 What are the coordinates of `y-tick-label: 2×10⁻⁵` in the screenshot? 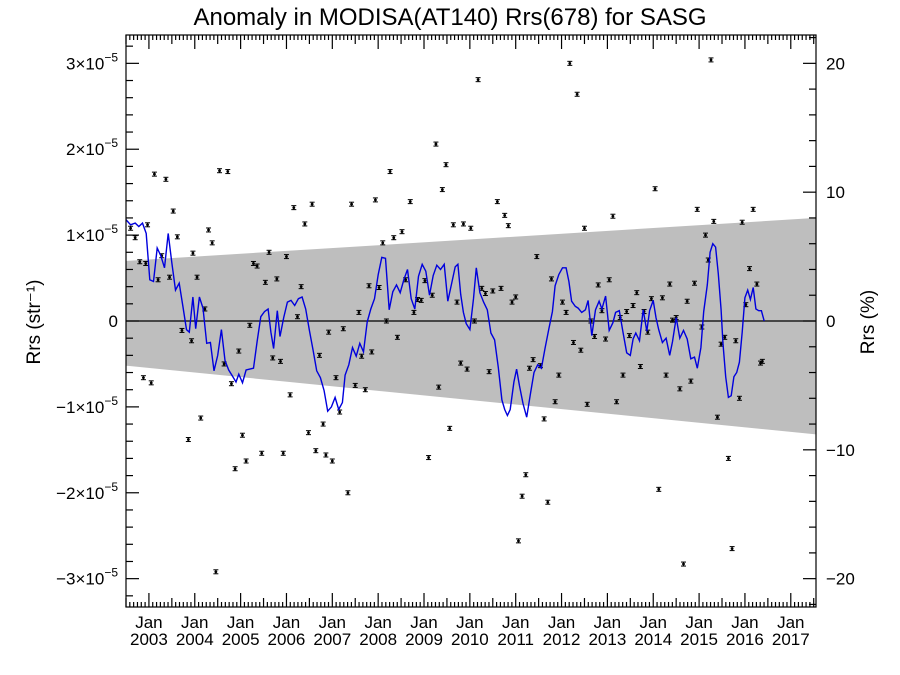 It's located at (92, 147).